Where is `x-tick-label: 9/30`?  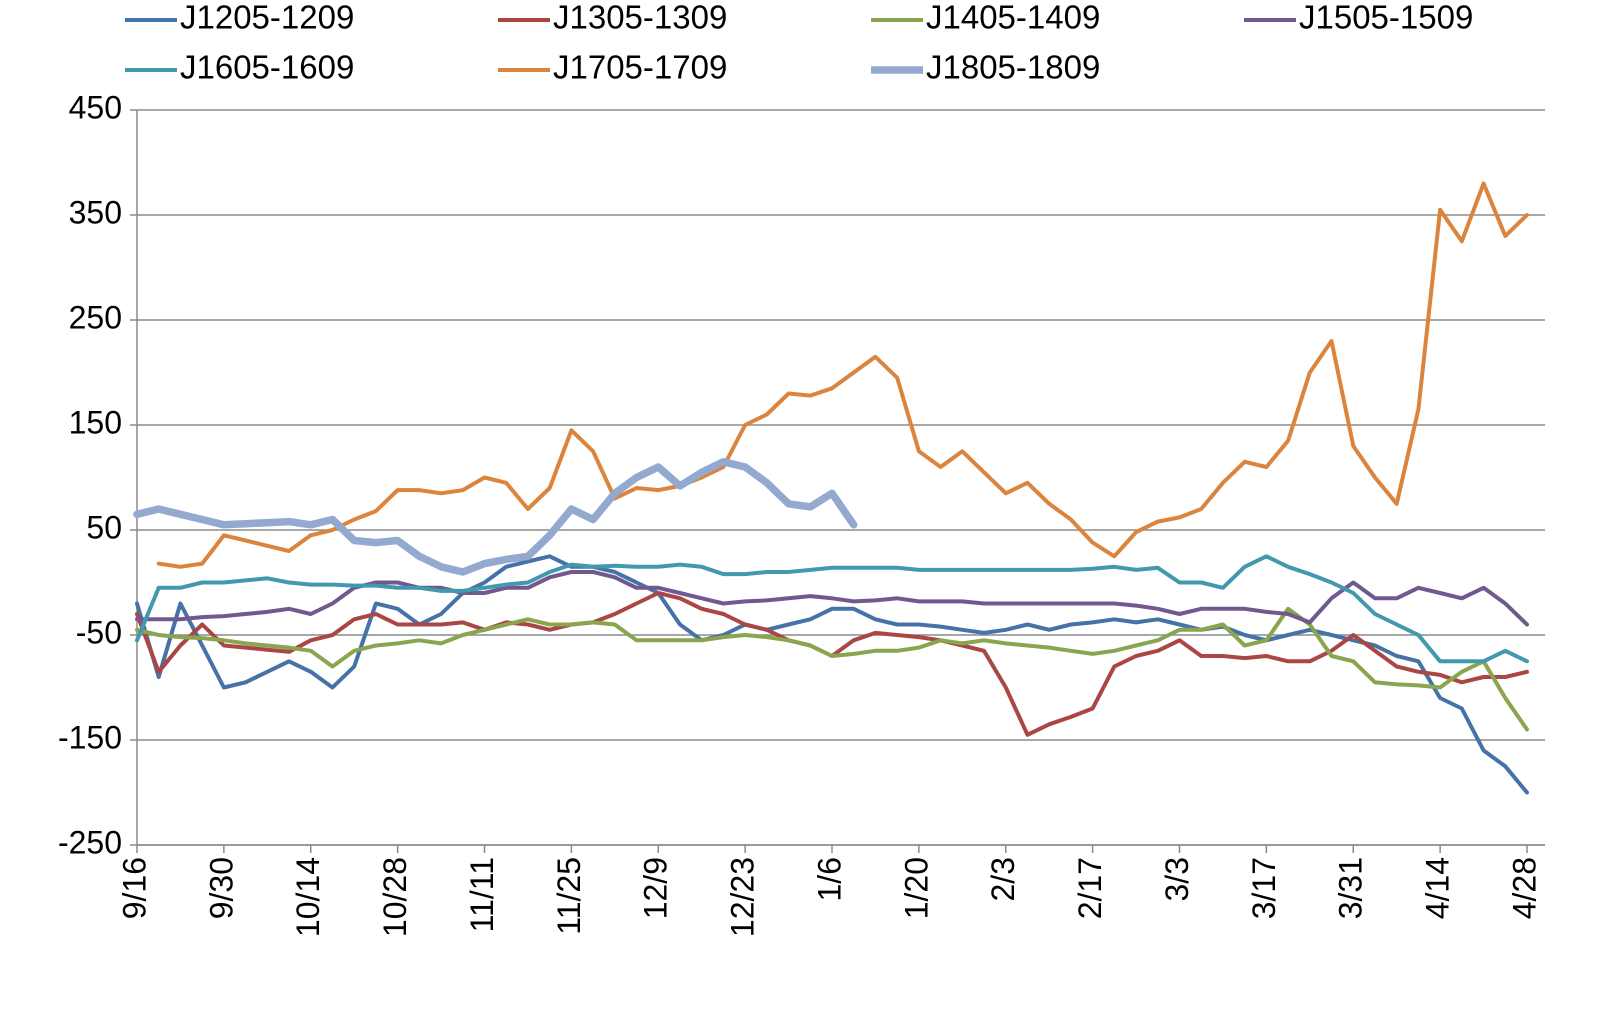
x-tick-label: 9/30 is located at coordinates (221, 888).